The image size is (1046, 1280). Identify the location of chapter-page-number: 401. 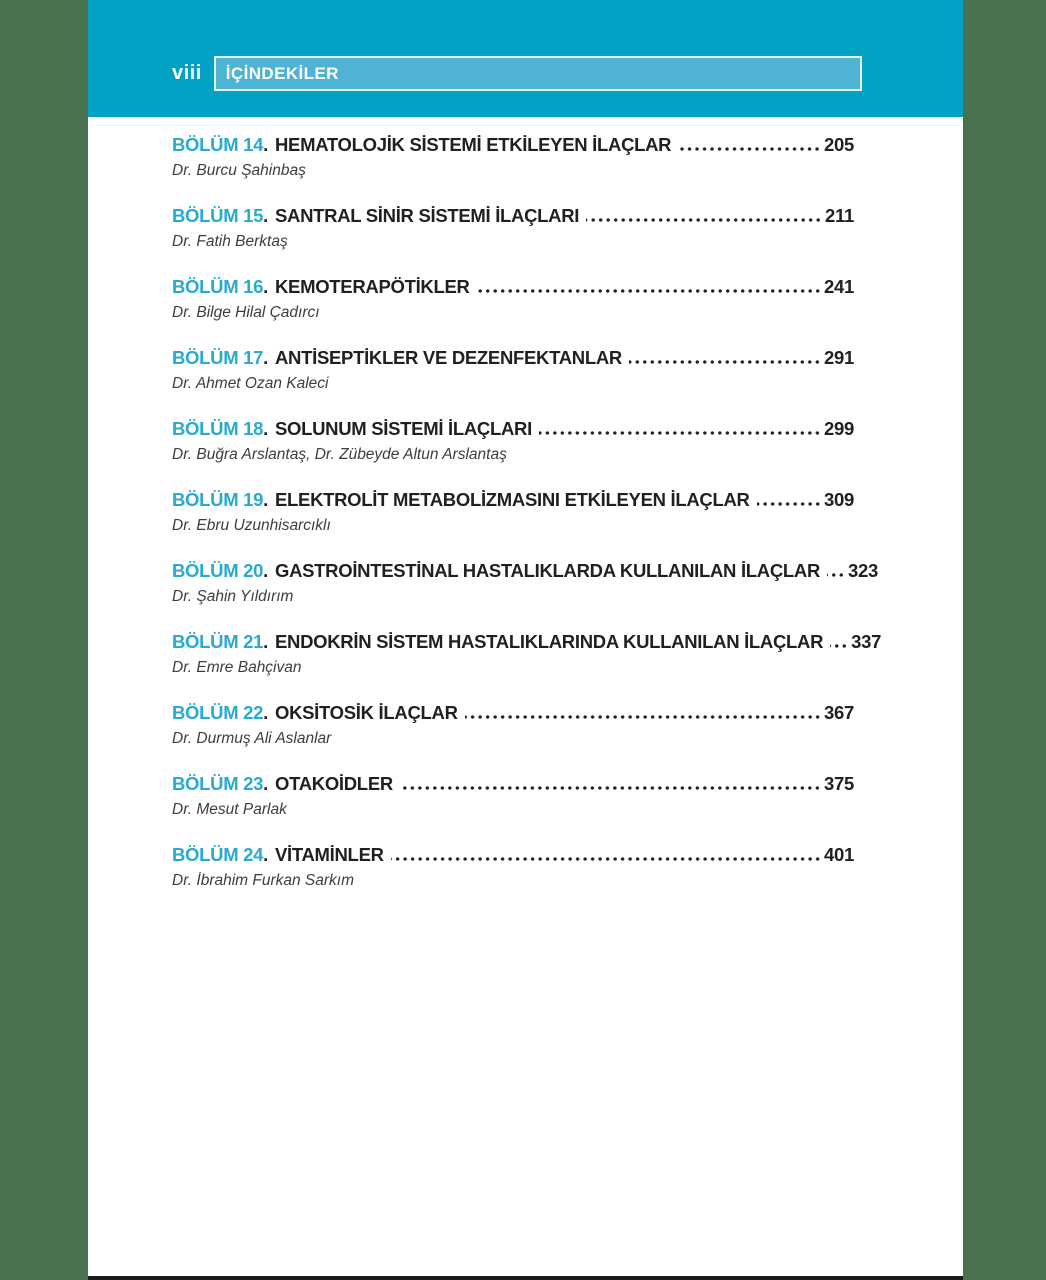
(839, 854).